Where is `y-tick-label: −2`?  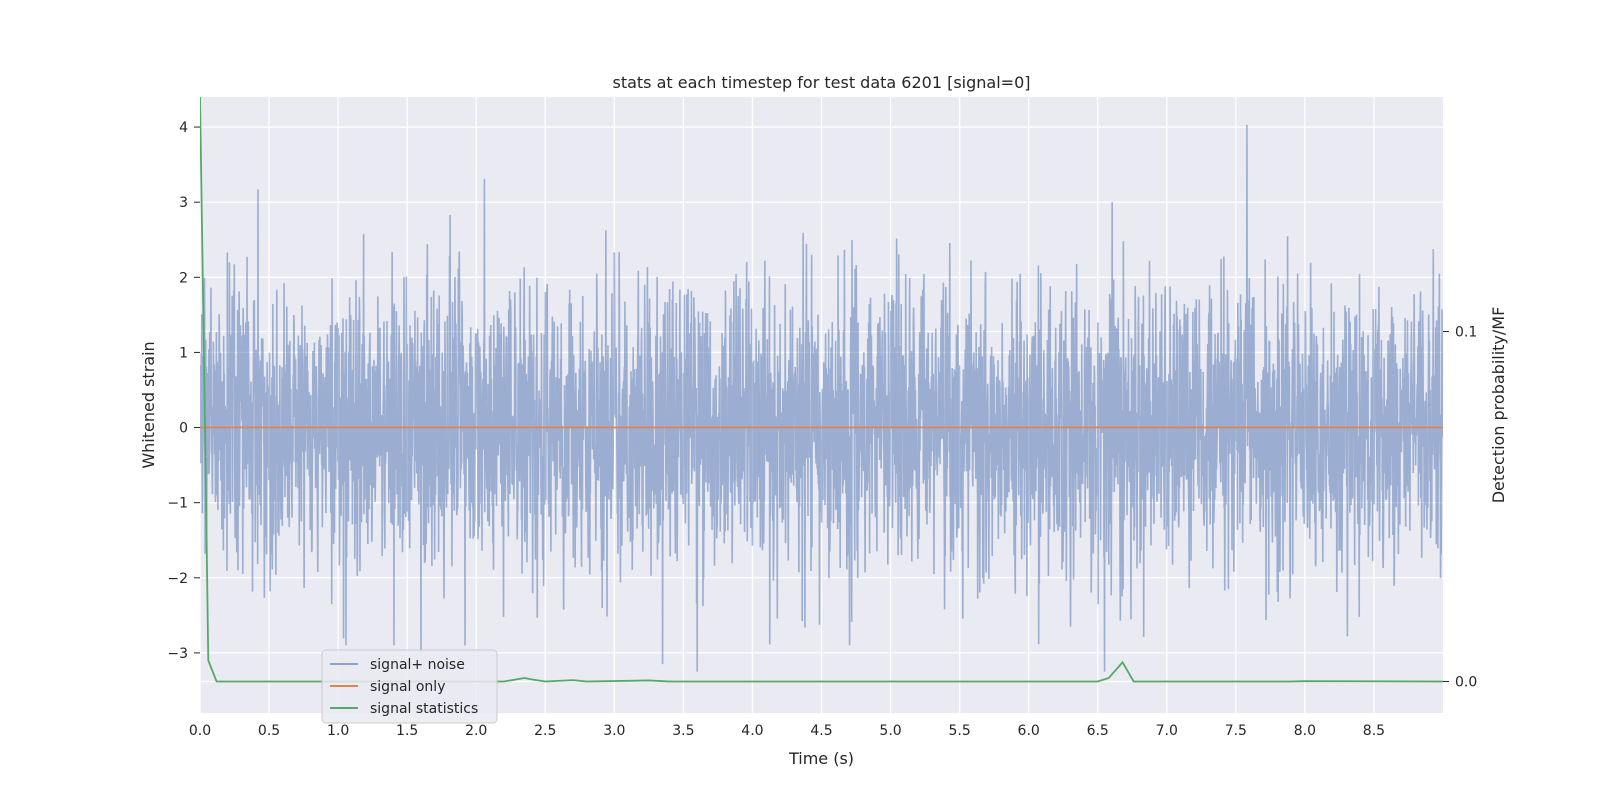
y-tick-label: −2 is located at coordinates (177, 579).